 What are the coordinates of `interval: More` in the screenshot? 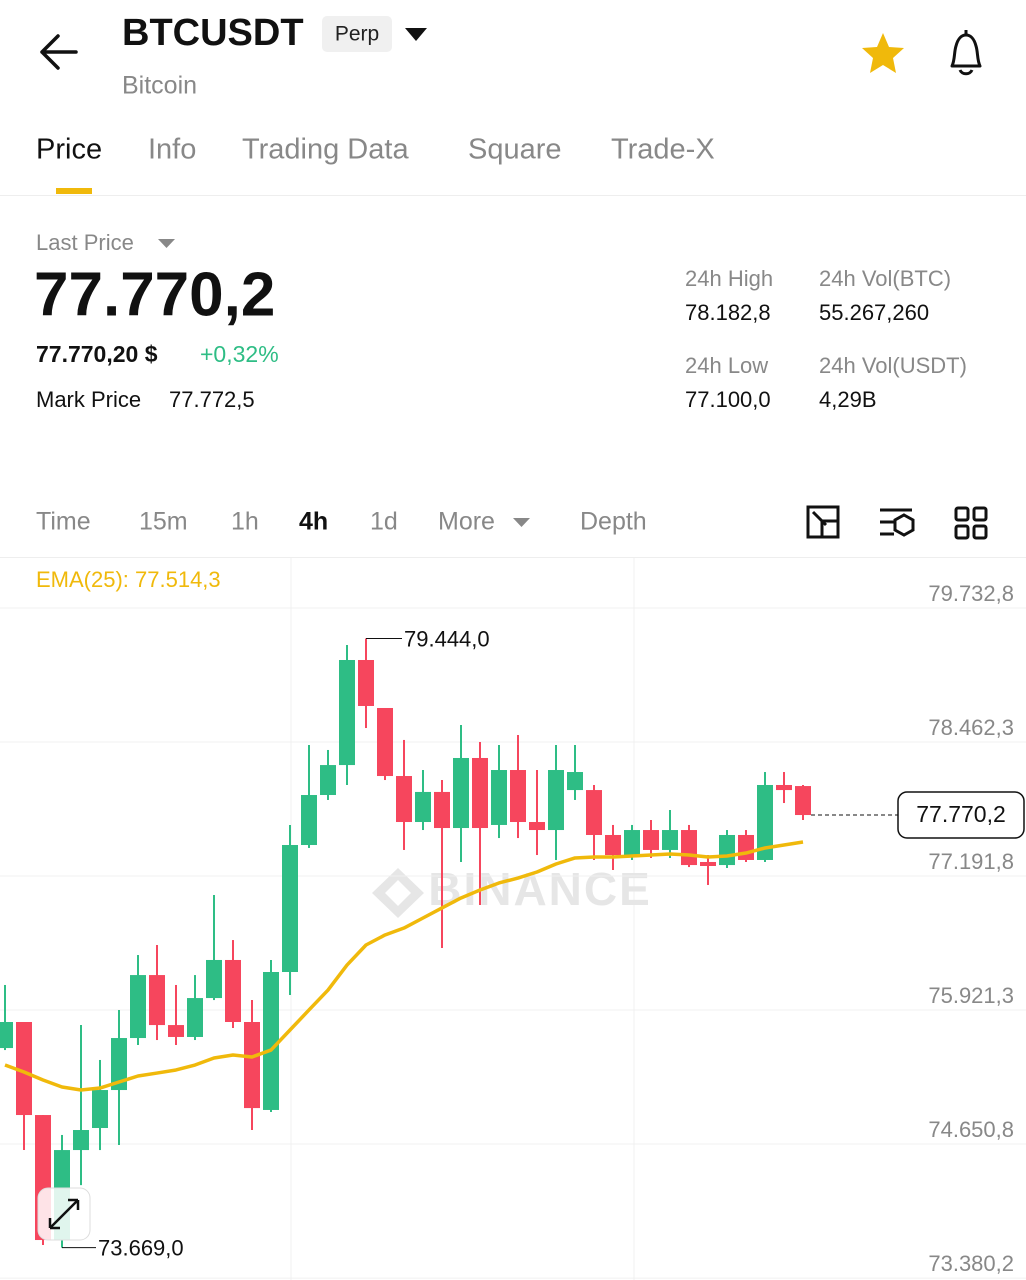 It's located at (466, 522).